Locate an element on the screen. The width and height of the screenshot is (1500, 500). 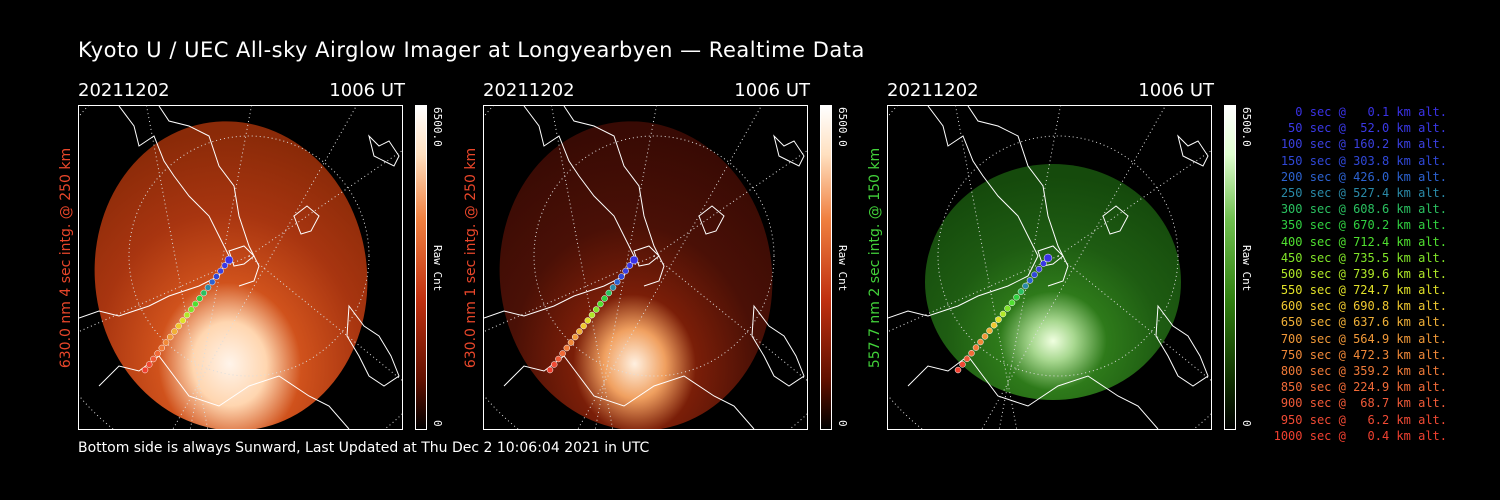
legend-item: 650 sec @ 637.6 km alt. is located at coordinates (1360, 322).